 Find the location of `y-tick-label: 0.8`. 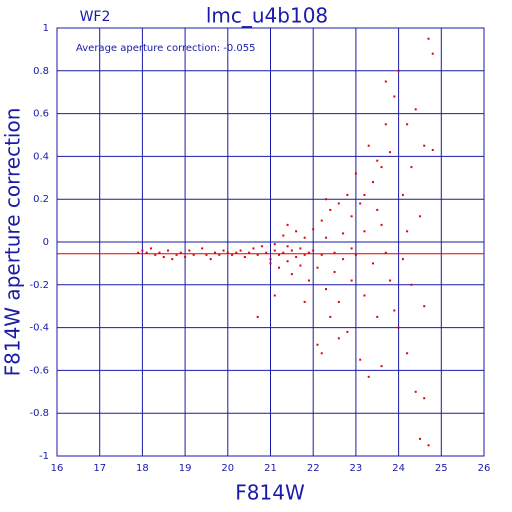

y-tick-label: 0.8 is located at coordinates (41, 71).